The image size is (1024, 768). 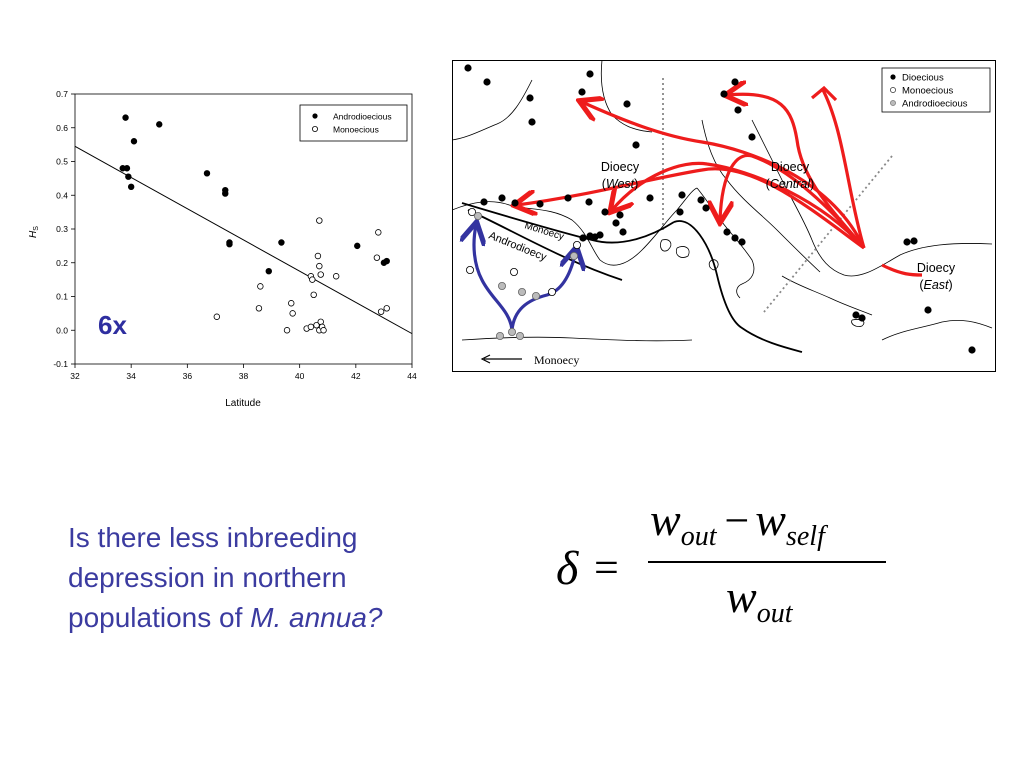 What do you see at coordinates (356, 130) in the screenshot?
I see `legend-label-monoecious: Monoecious` at bounding box center [356, 130].